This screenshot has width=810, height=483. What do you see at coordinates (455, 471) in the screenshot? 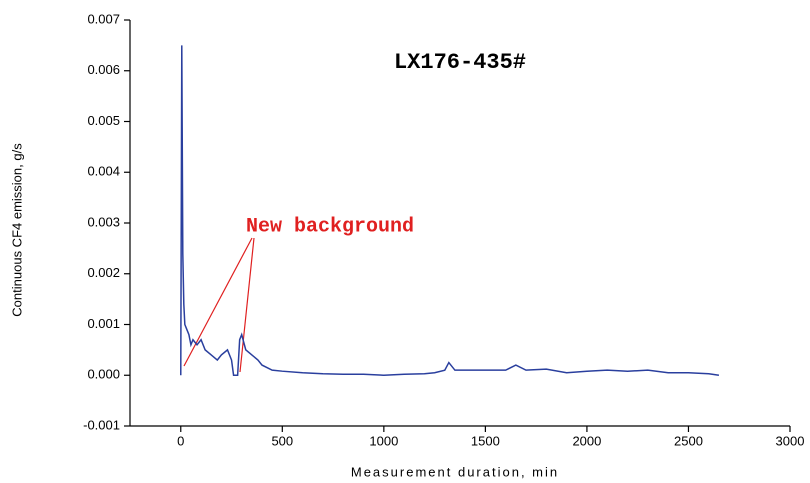
I see `x-axis-title: Measurement duration, min` at bounding box center [455, 471].